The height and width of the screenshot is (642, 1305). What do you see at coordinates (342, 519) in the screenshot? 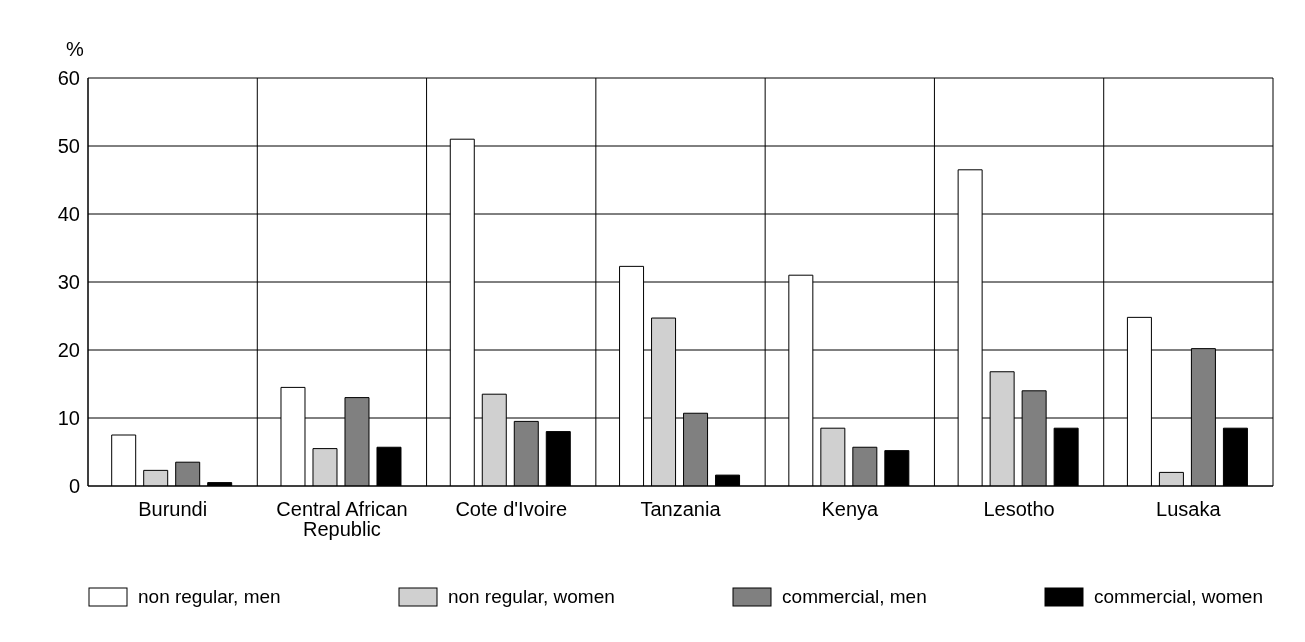
I see `x-tick-label: Central African Republic` at bounding box center [342, 519].